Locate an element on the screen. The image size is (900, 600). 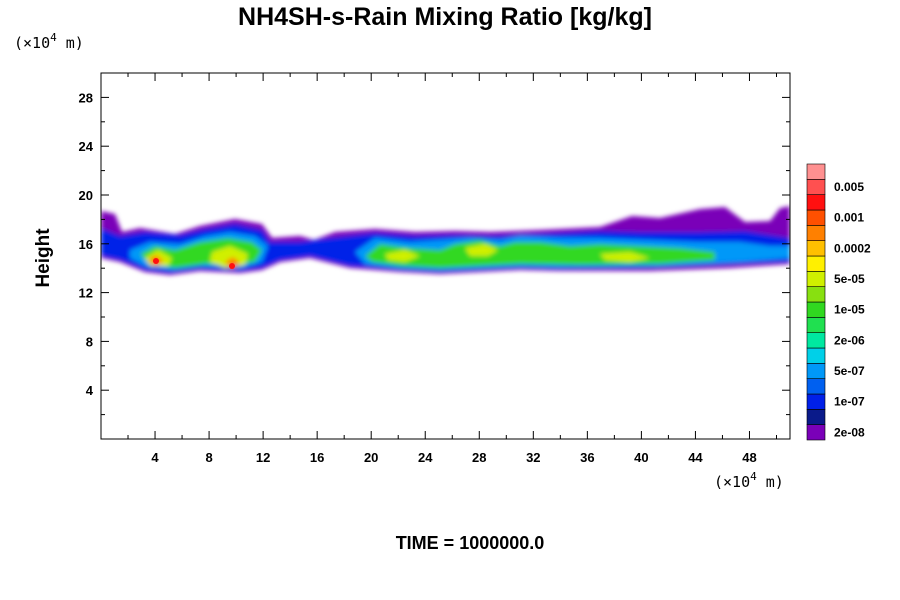
x-tick-label: 36 is located at coordinates (587, 457).